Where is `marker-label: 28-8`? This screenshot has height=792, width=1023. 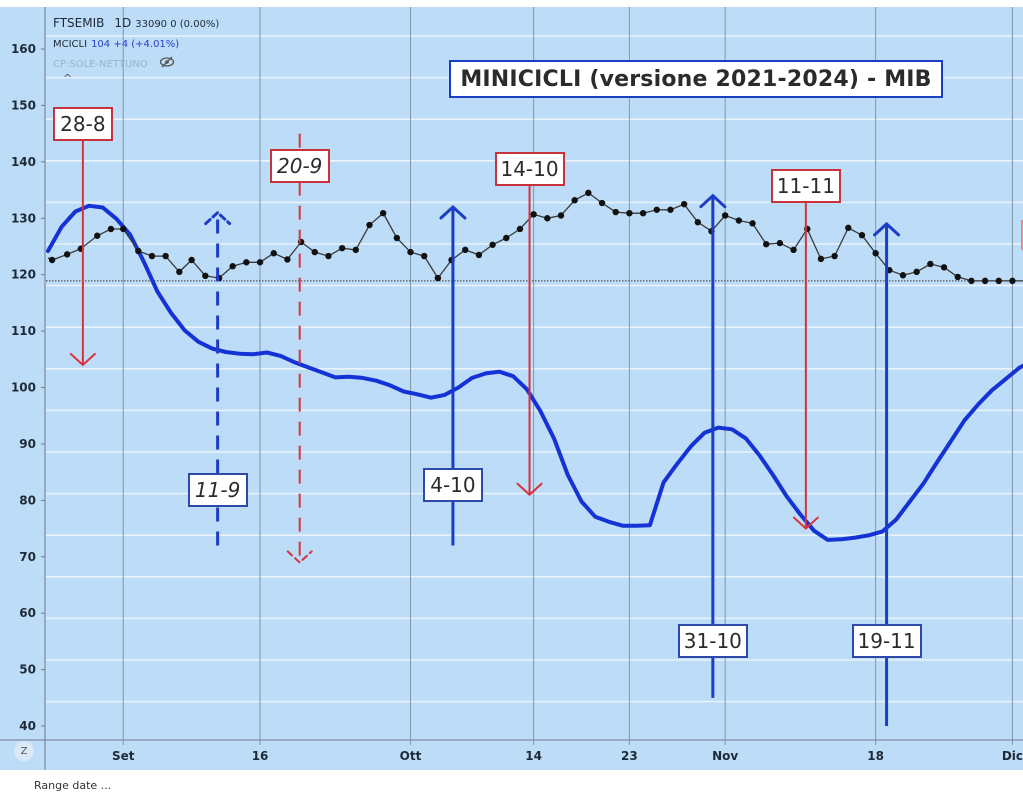 marker-label: 28-8 is located at coordinates (82, 124).